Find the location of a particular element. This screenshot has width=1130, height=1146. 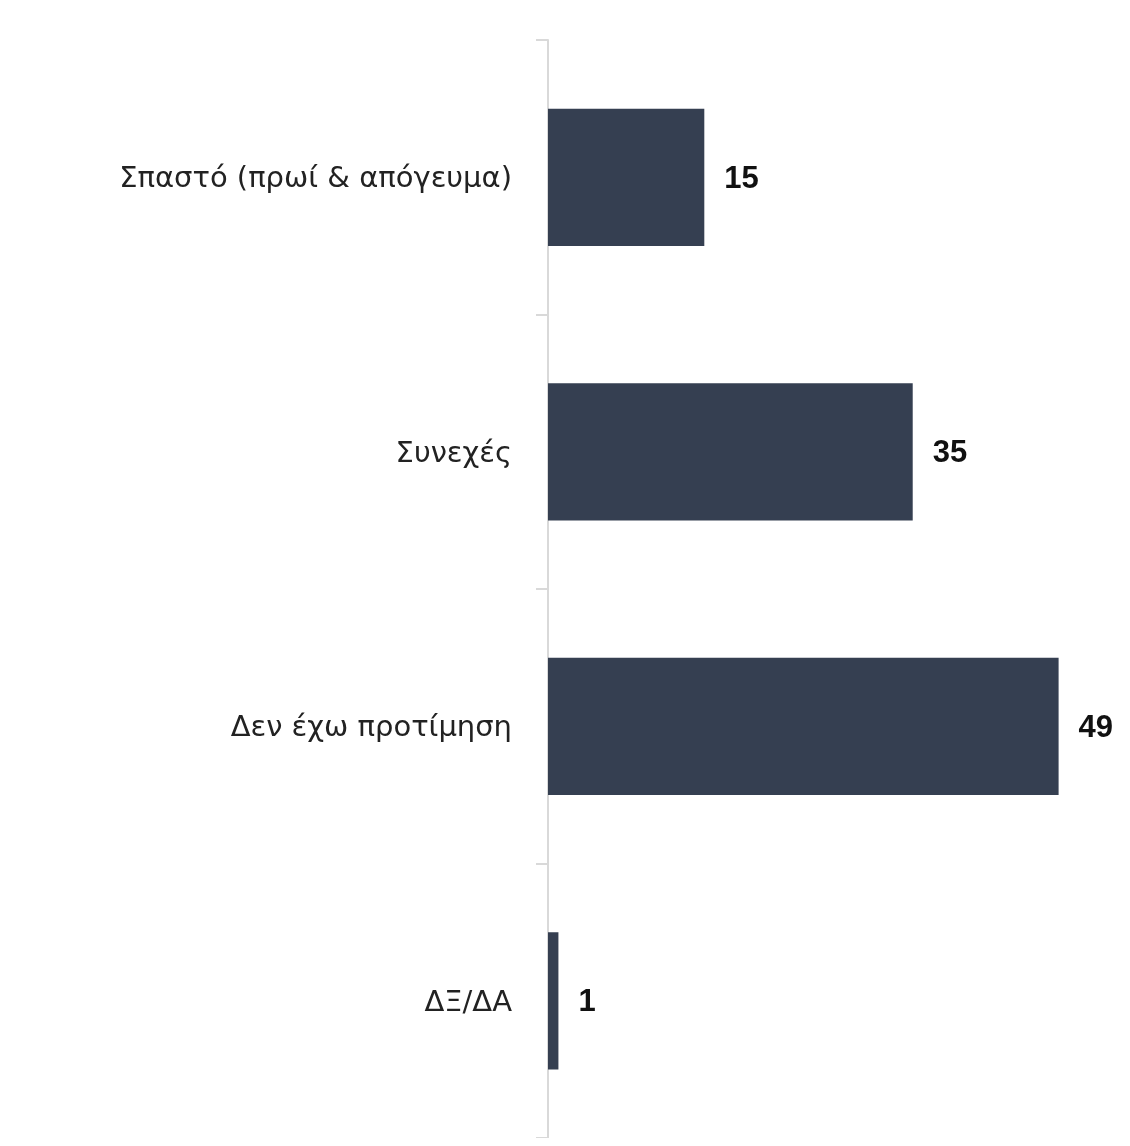

y-tick-label: Δεν έχω προτίμηση is located at coordinates (371, 726).